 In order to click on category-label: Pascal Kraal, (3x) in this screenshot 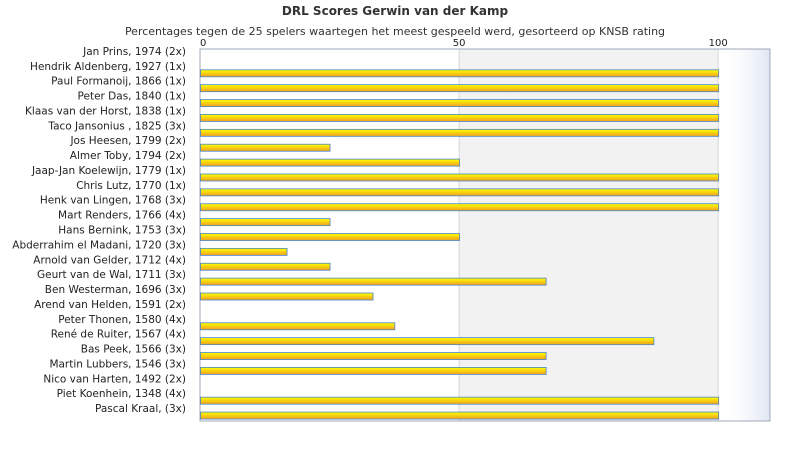, I will do `click(140, 409)`.